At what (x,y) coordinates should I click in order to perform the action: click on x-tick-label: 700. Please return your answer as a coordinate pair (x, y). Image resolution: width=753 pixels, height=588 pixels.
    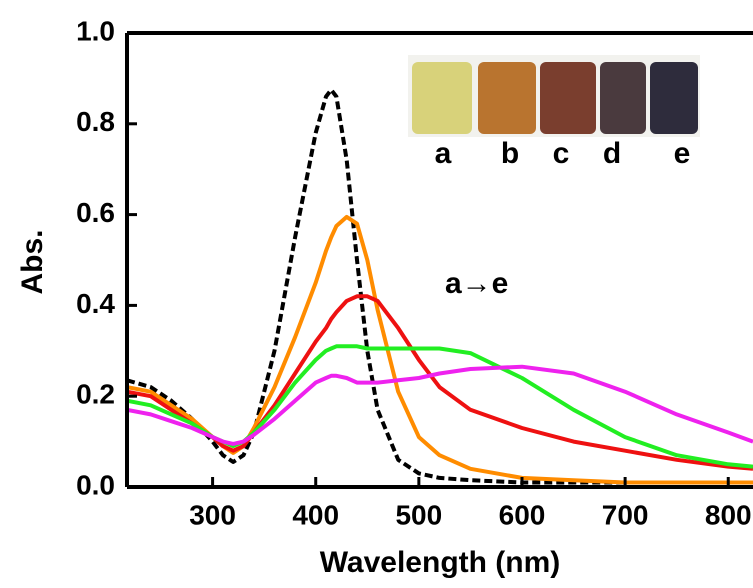
    Looking at the image, I should click on (625, 514).